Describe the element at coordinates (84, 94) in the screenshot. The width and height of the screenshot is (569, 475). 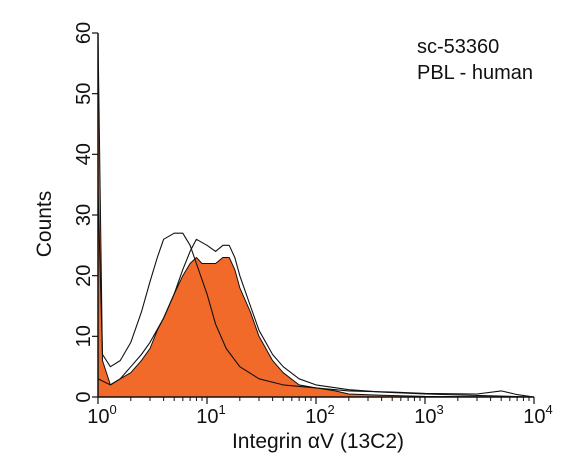
I see `y-tick-label-5: 50` at that location.